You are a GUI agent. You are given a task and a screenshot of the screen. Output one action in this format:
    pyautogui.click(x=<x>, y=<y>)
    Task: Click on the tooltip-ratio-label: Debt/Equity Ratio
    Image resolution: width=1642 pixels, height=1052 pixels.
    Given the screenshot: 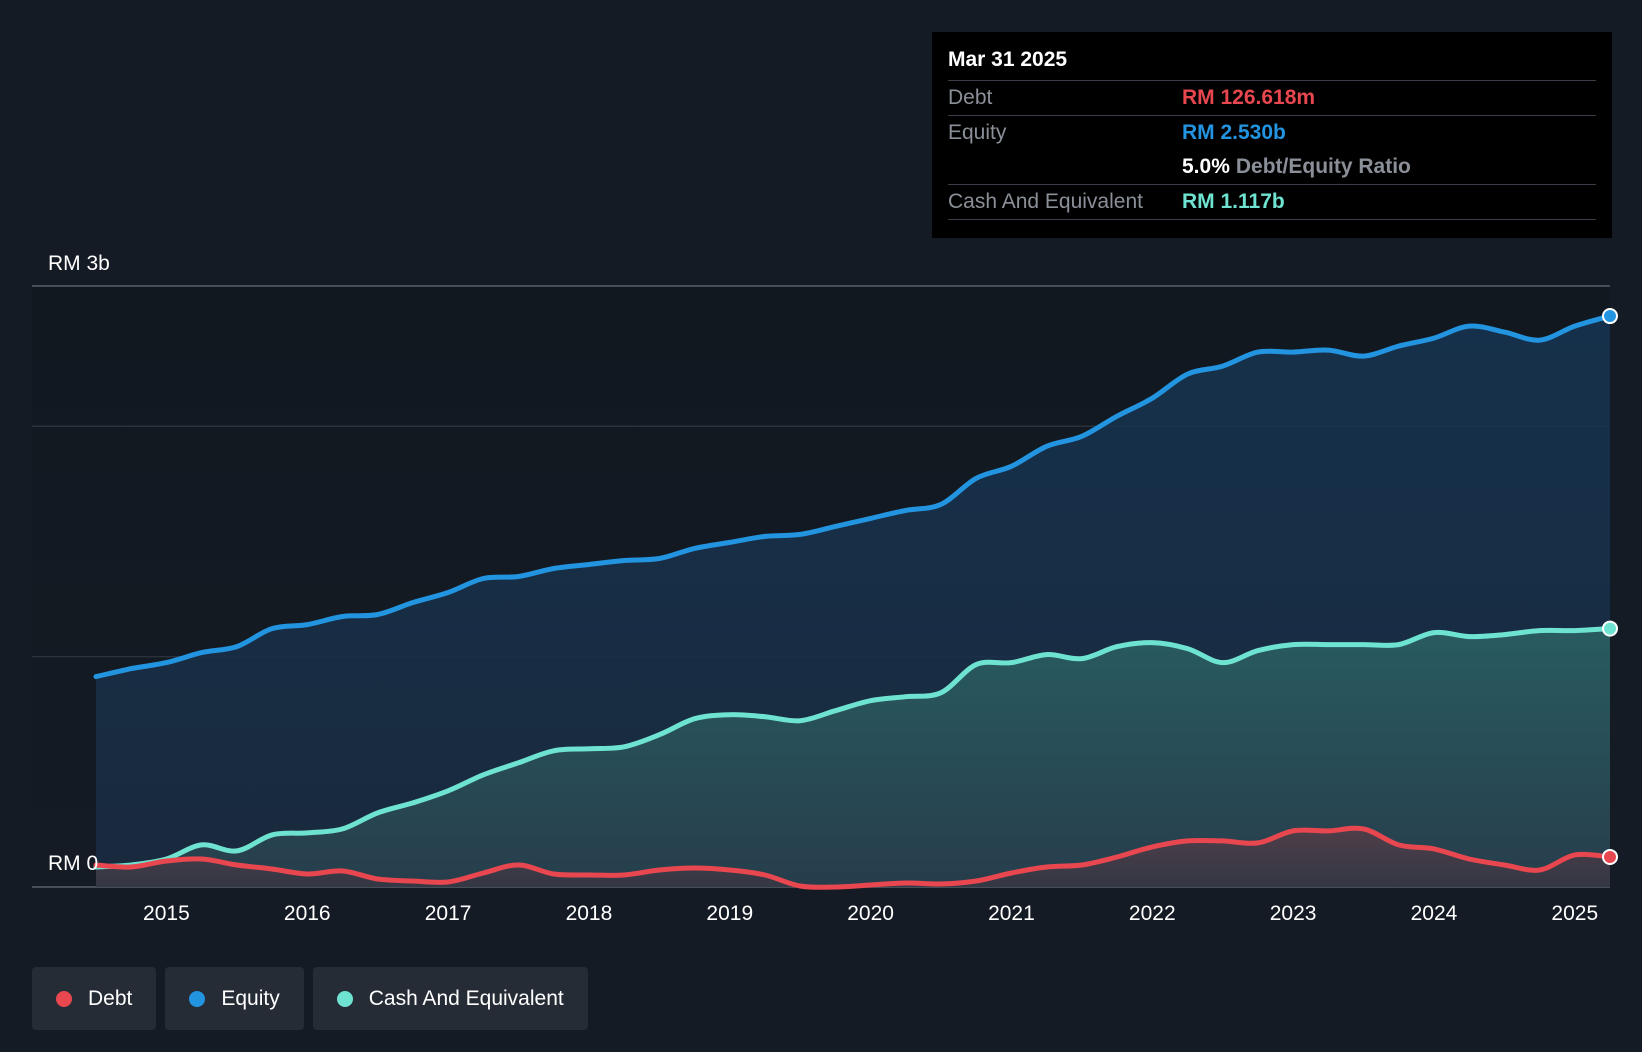 What is the action you would take?
    pyautogui.click(x=1323, y=166)
    